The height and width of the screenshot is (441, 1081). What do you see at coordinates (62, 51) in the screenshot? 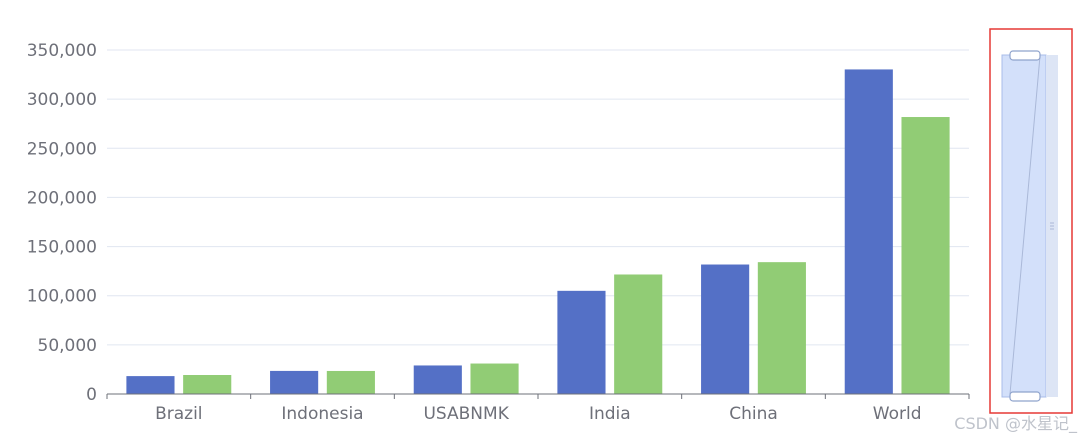
I see `y-tick-label: 350,000` at bounding box center [62, 51].